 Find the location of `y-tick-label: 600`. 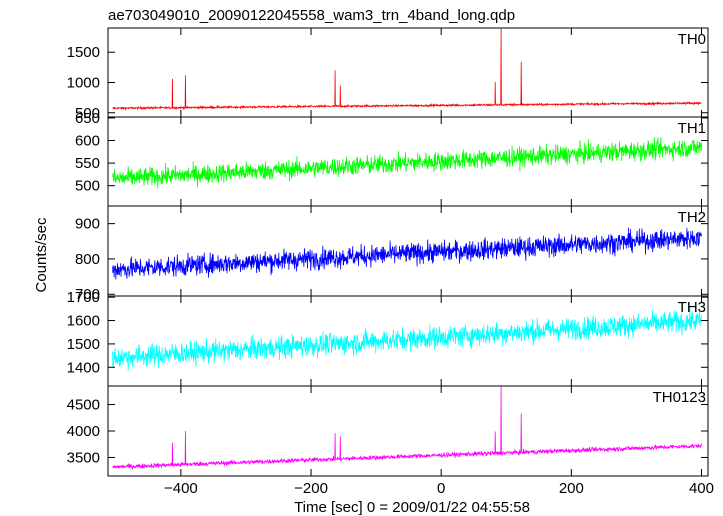

y-tick-label: 600 is located at coordinates (87, 140).